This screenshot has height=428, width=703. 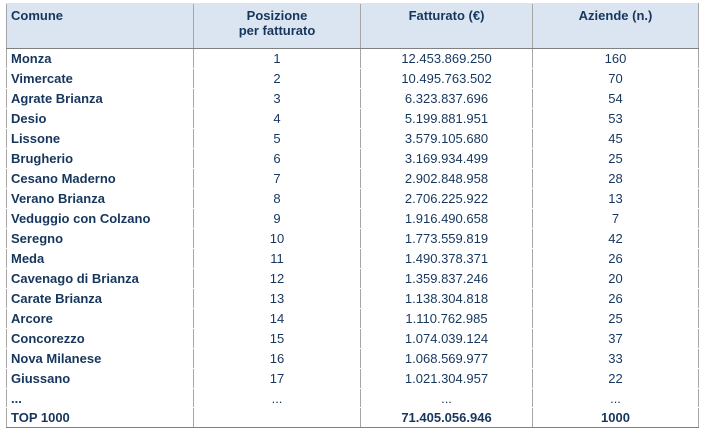 I want to click on cell-aziende: 42, so click(x=615, y=238).